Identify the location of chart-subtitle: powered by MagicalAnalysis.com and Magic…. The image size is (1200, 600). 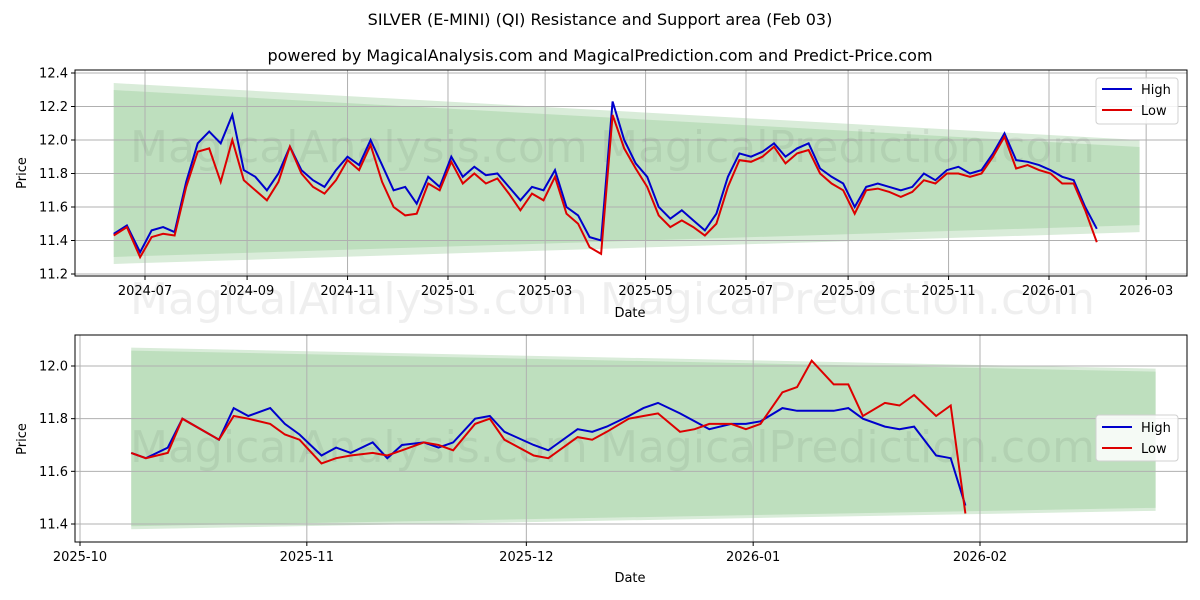
(600, 55).